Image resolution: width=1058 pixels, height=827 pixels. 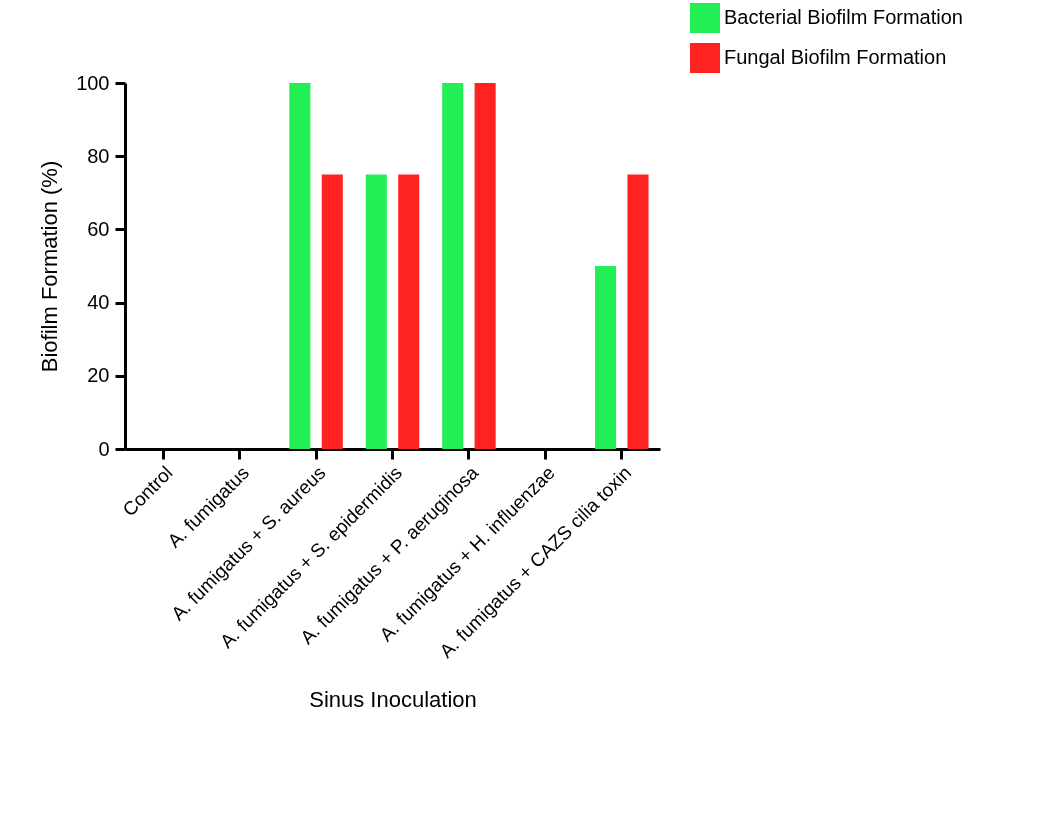 I want to click on y-tick-label: 20, so click(x=98, y=375).